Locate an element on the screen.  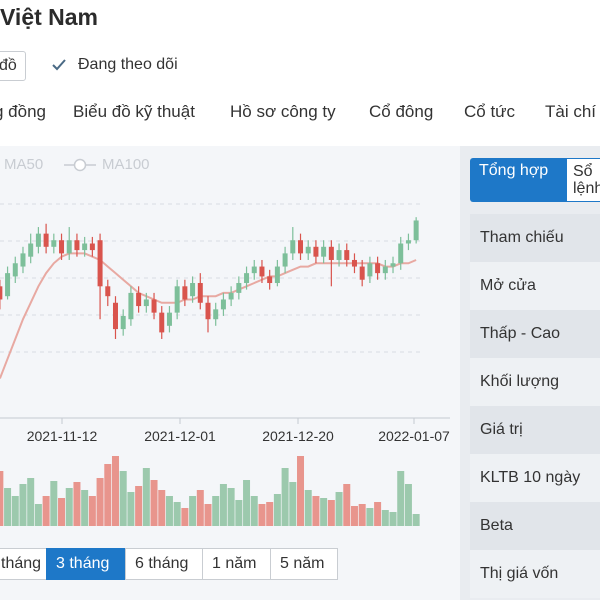
chart-button: đồ is located at coordinates (13, 66).